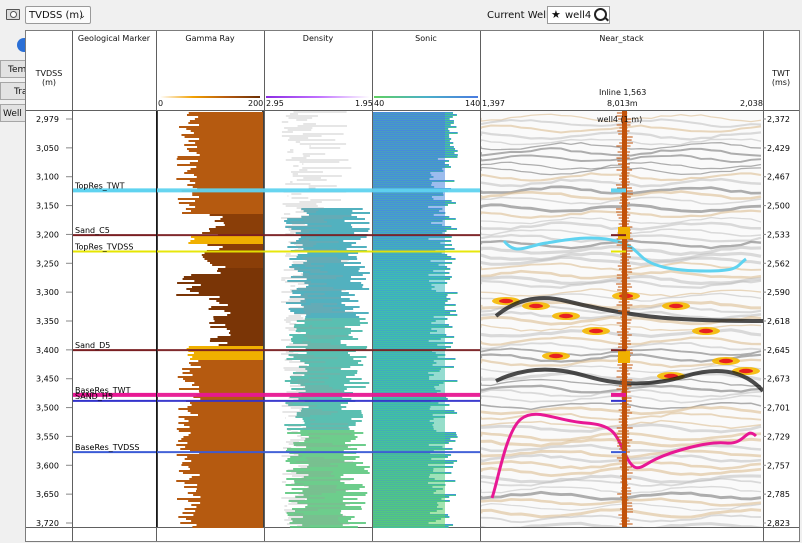 The width and height of the screenshot is (802, 543). Describe the element at coordinates (12, 91) in the screenshot. I see `left-tab-2: Tra` at that location.